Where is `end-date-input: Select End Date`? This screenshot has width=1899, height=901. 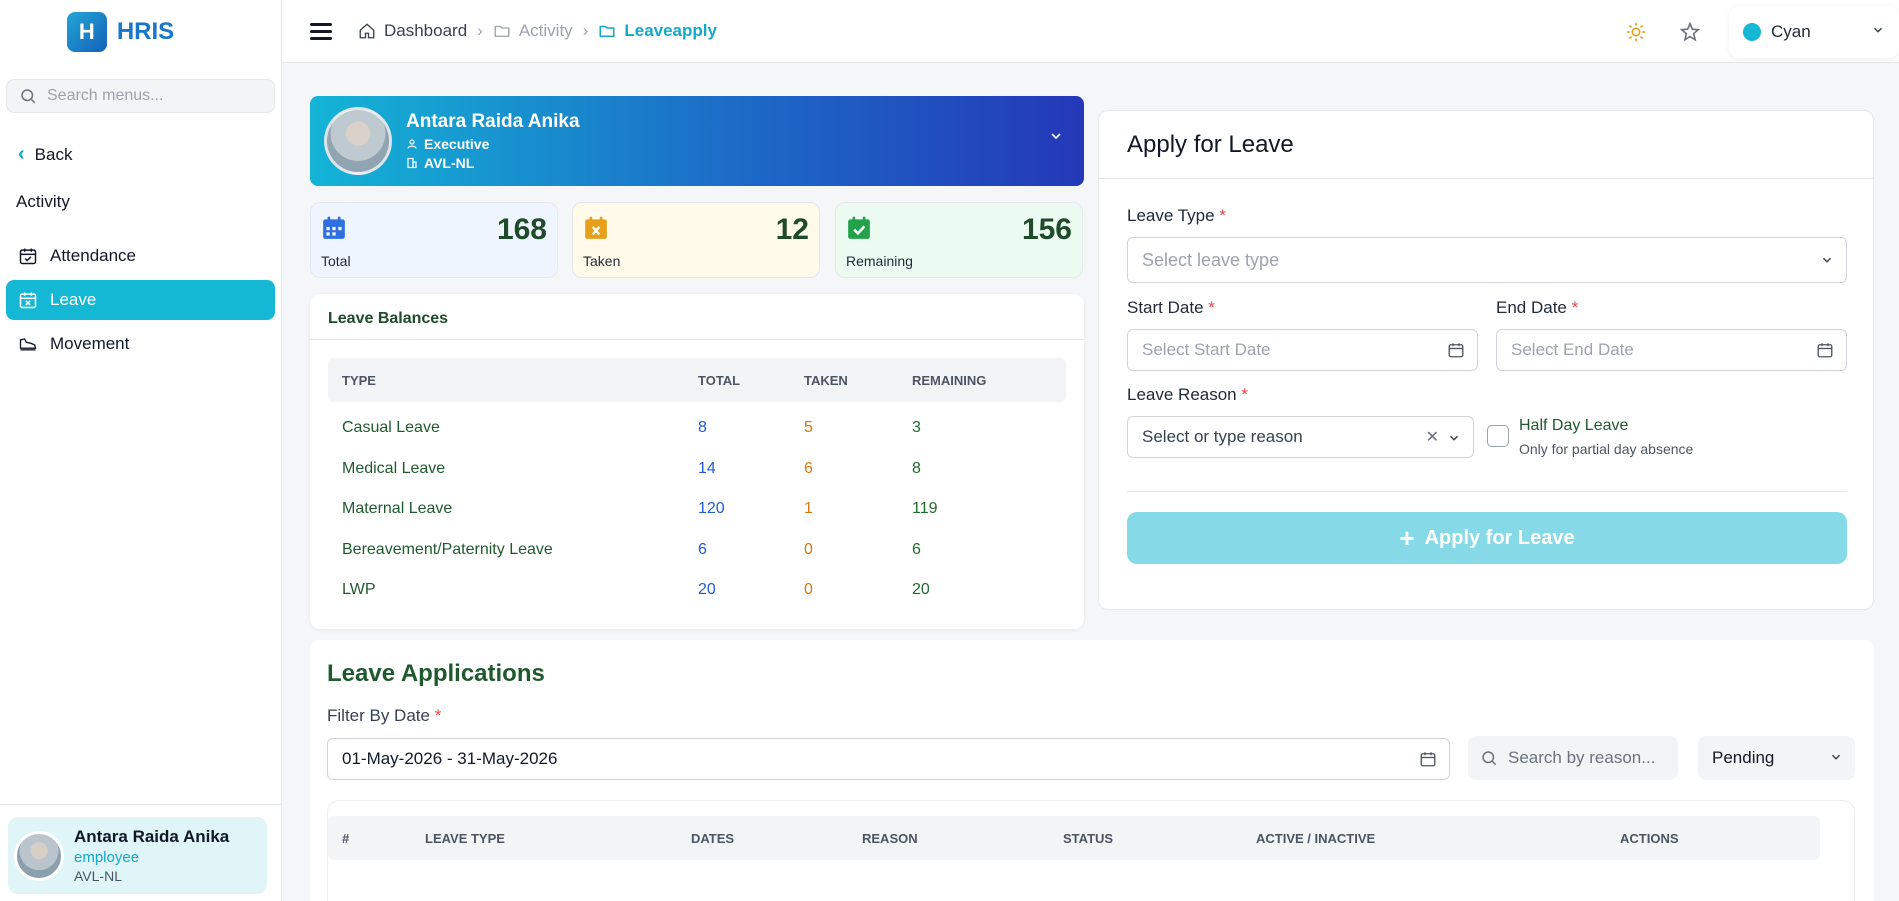 end-date-input: Select End Date is located at coordinates (1671, 350).